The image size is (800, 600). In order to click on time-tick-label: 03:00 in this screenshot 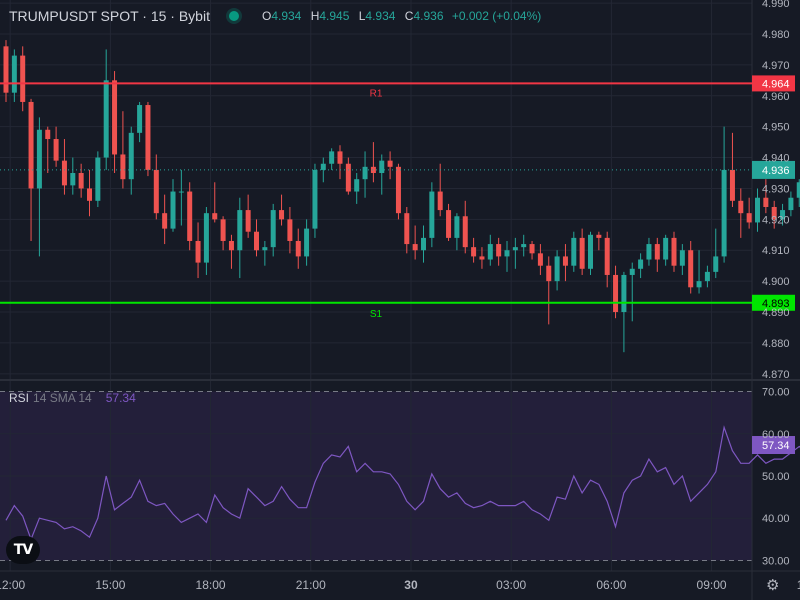, I will do `click(511, 585)`.